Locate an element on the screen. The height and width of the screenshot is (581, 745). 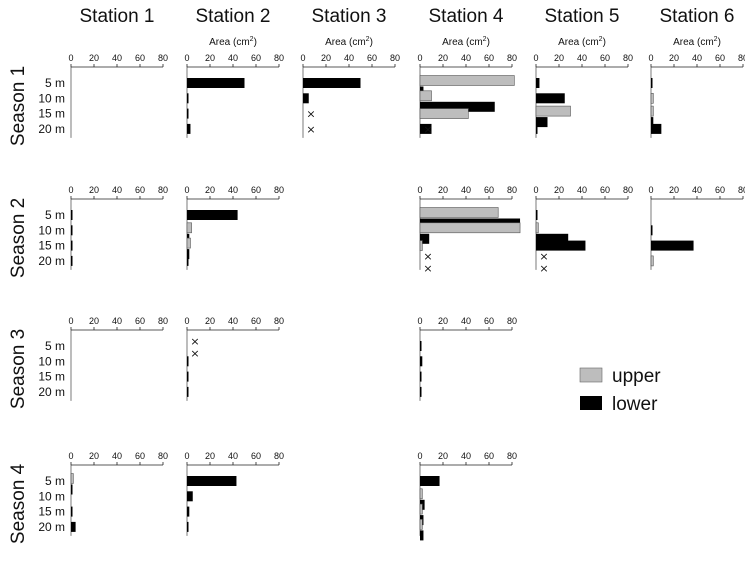
panel-s2-st6: 0 20 40 60 80 is located at coordinates (696, 227).